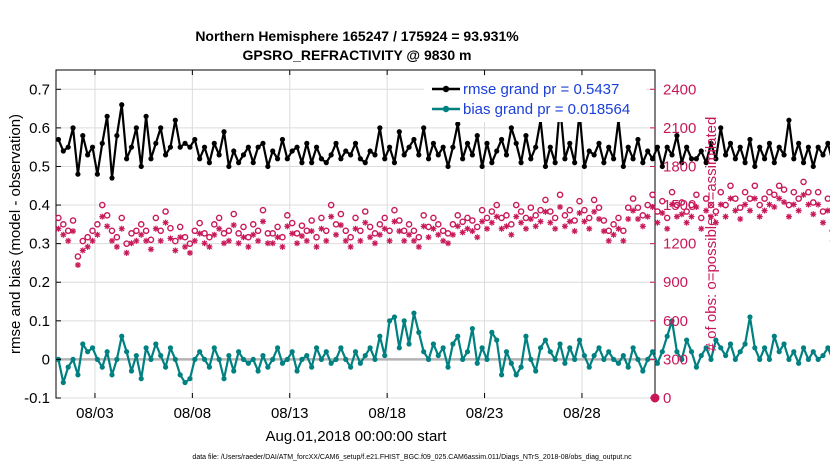 The height and width of the screenshot is (470, 830). What do you see at coordinates (193, 413) in the screenshot?
I see `x-tick-label: 08/08` at bounding box center [193, 413].